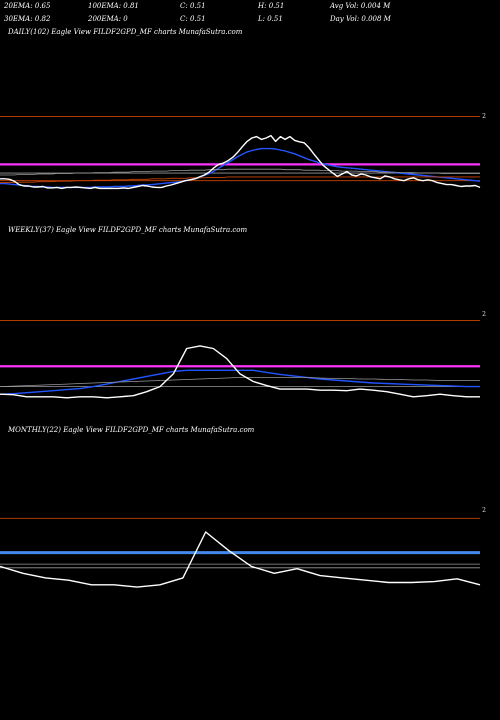  Describe the element at coordinates (360, 19) in the screenshot. I see `stat-day-vol: Day Vol: 0.008 M` at that location.